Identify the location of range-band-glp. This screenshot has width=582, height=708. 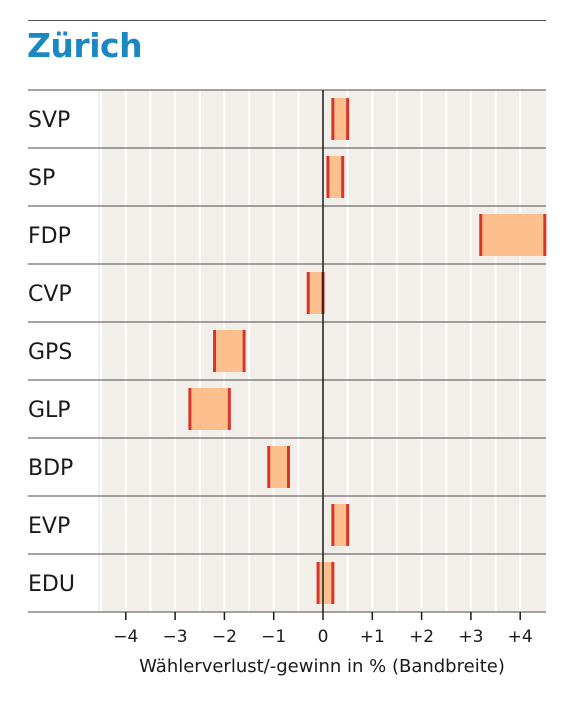
(209, 409).